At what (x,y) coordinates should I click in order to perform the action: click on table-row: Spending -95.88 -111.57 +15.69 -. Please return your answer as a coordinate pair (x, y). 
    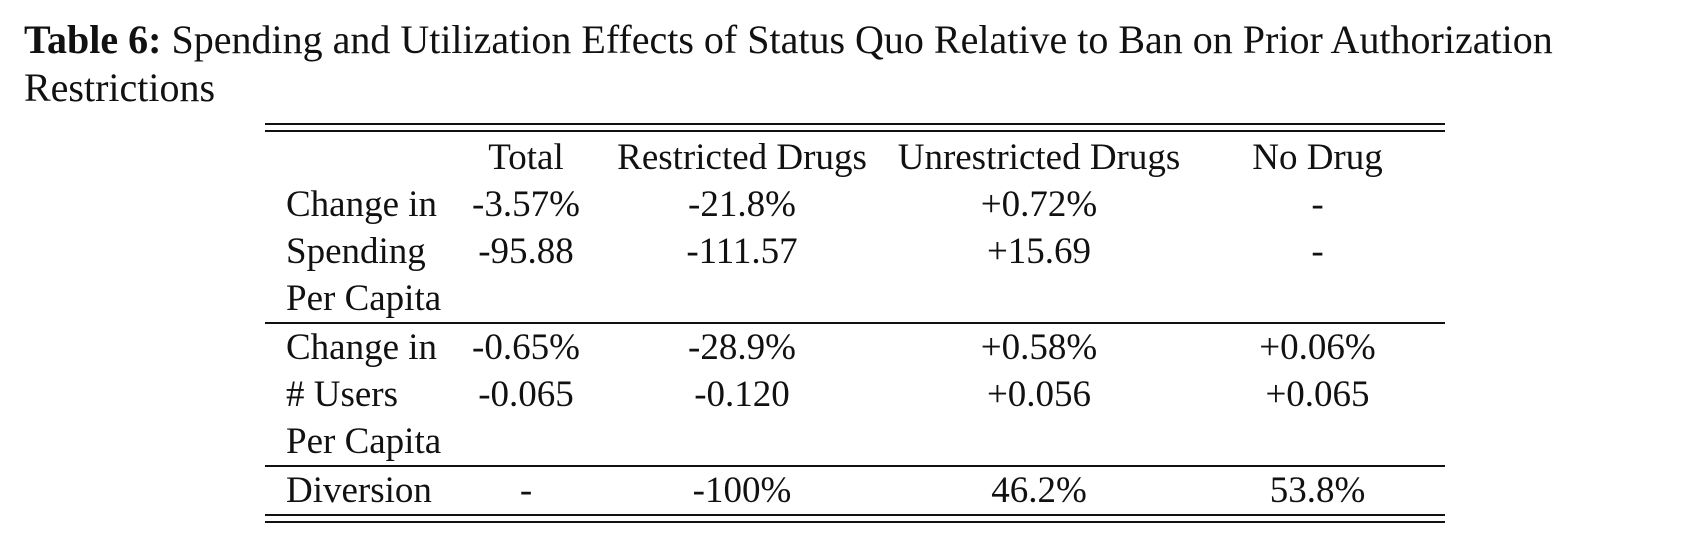
    Looking at the image, I should click on (855, 251).